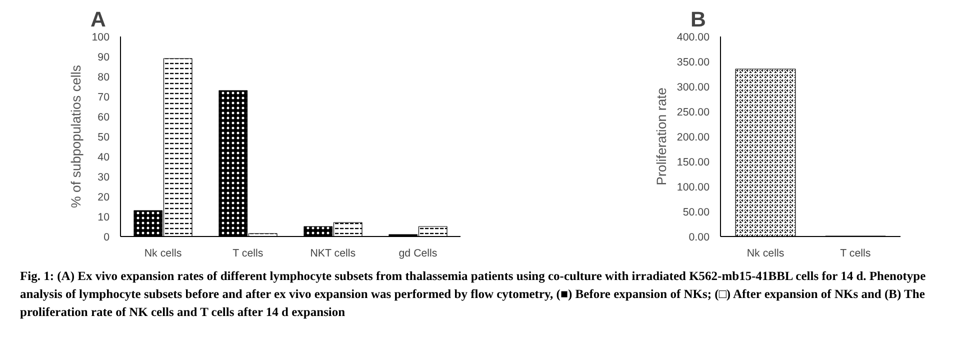 This screenshot has height=355, width=971. What do you see at coordinates (693, 112) in the screenshot?
I see `y-tick-label: 250.00` at bounding box center [693, 112].